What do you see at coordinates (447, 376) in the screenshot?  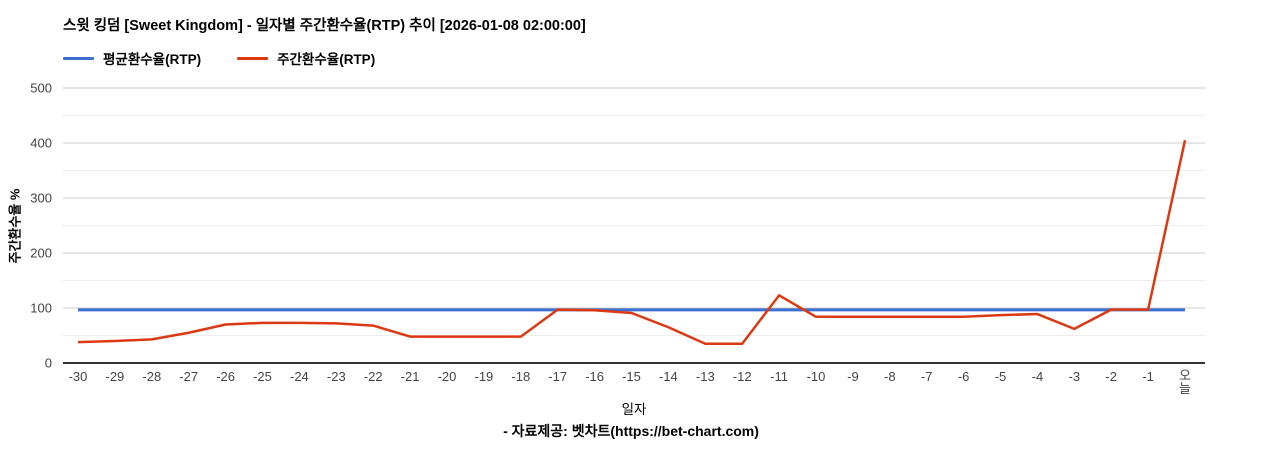 I see `x-tick-label: -20` at bounding box center [447, 376].